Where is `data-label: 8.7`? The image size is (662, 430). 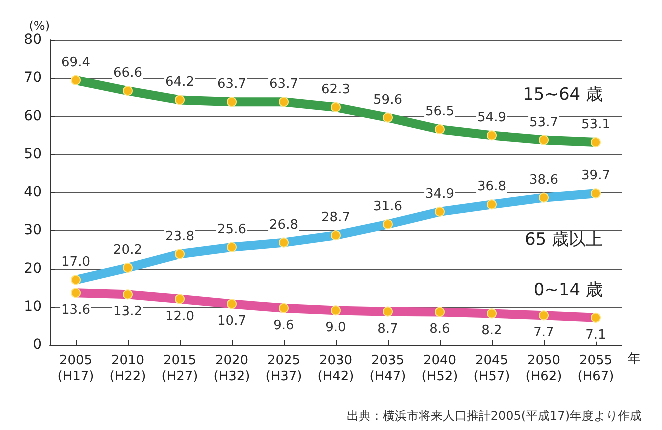
data-label: 8.7 is located at coordinates (388, 329).